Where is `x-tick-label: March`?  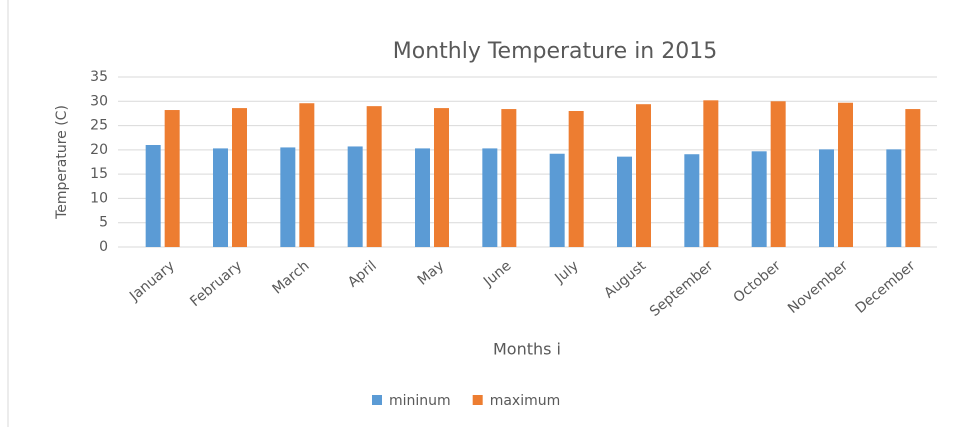
x-tick-label: March is located at coordinates (290, 278).